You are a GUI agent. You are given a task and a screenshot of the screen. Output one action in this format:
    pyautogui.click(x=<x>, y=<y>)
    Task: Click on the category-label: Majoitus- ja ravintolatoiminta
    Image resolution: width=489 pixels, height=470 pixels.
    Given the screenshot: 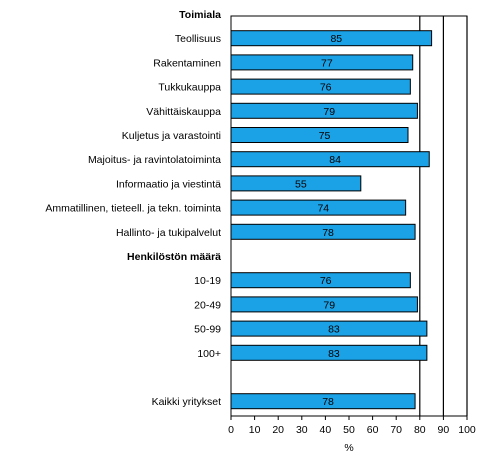 What is the action you would take?
    pyautogui.click(x=154, y=160)
    